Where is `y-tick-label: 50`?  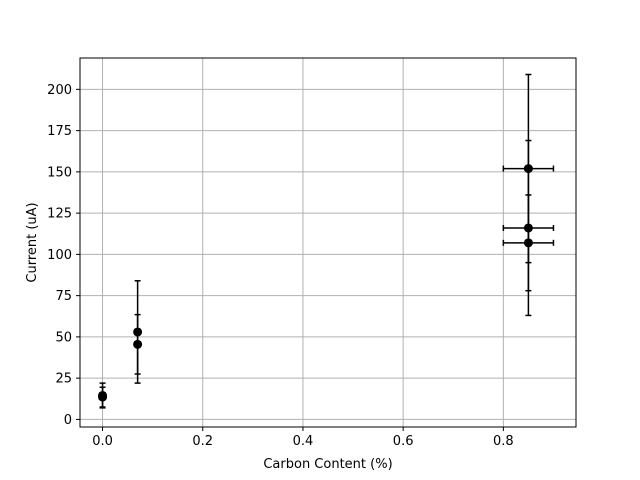
y-tick-label: 50 is located at coordinates (63, 337).